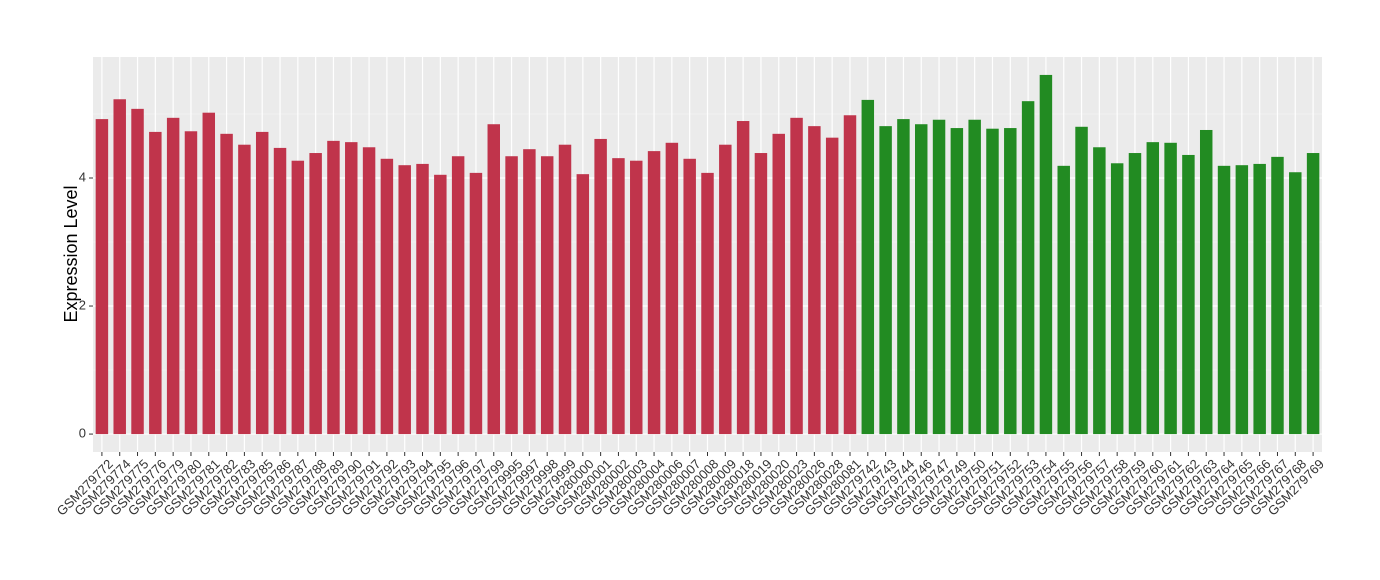  I want to click on y-axis-label: Expression Level, so click(71, 253).